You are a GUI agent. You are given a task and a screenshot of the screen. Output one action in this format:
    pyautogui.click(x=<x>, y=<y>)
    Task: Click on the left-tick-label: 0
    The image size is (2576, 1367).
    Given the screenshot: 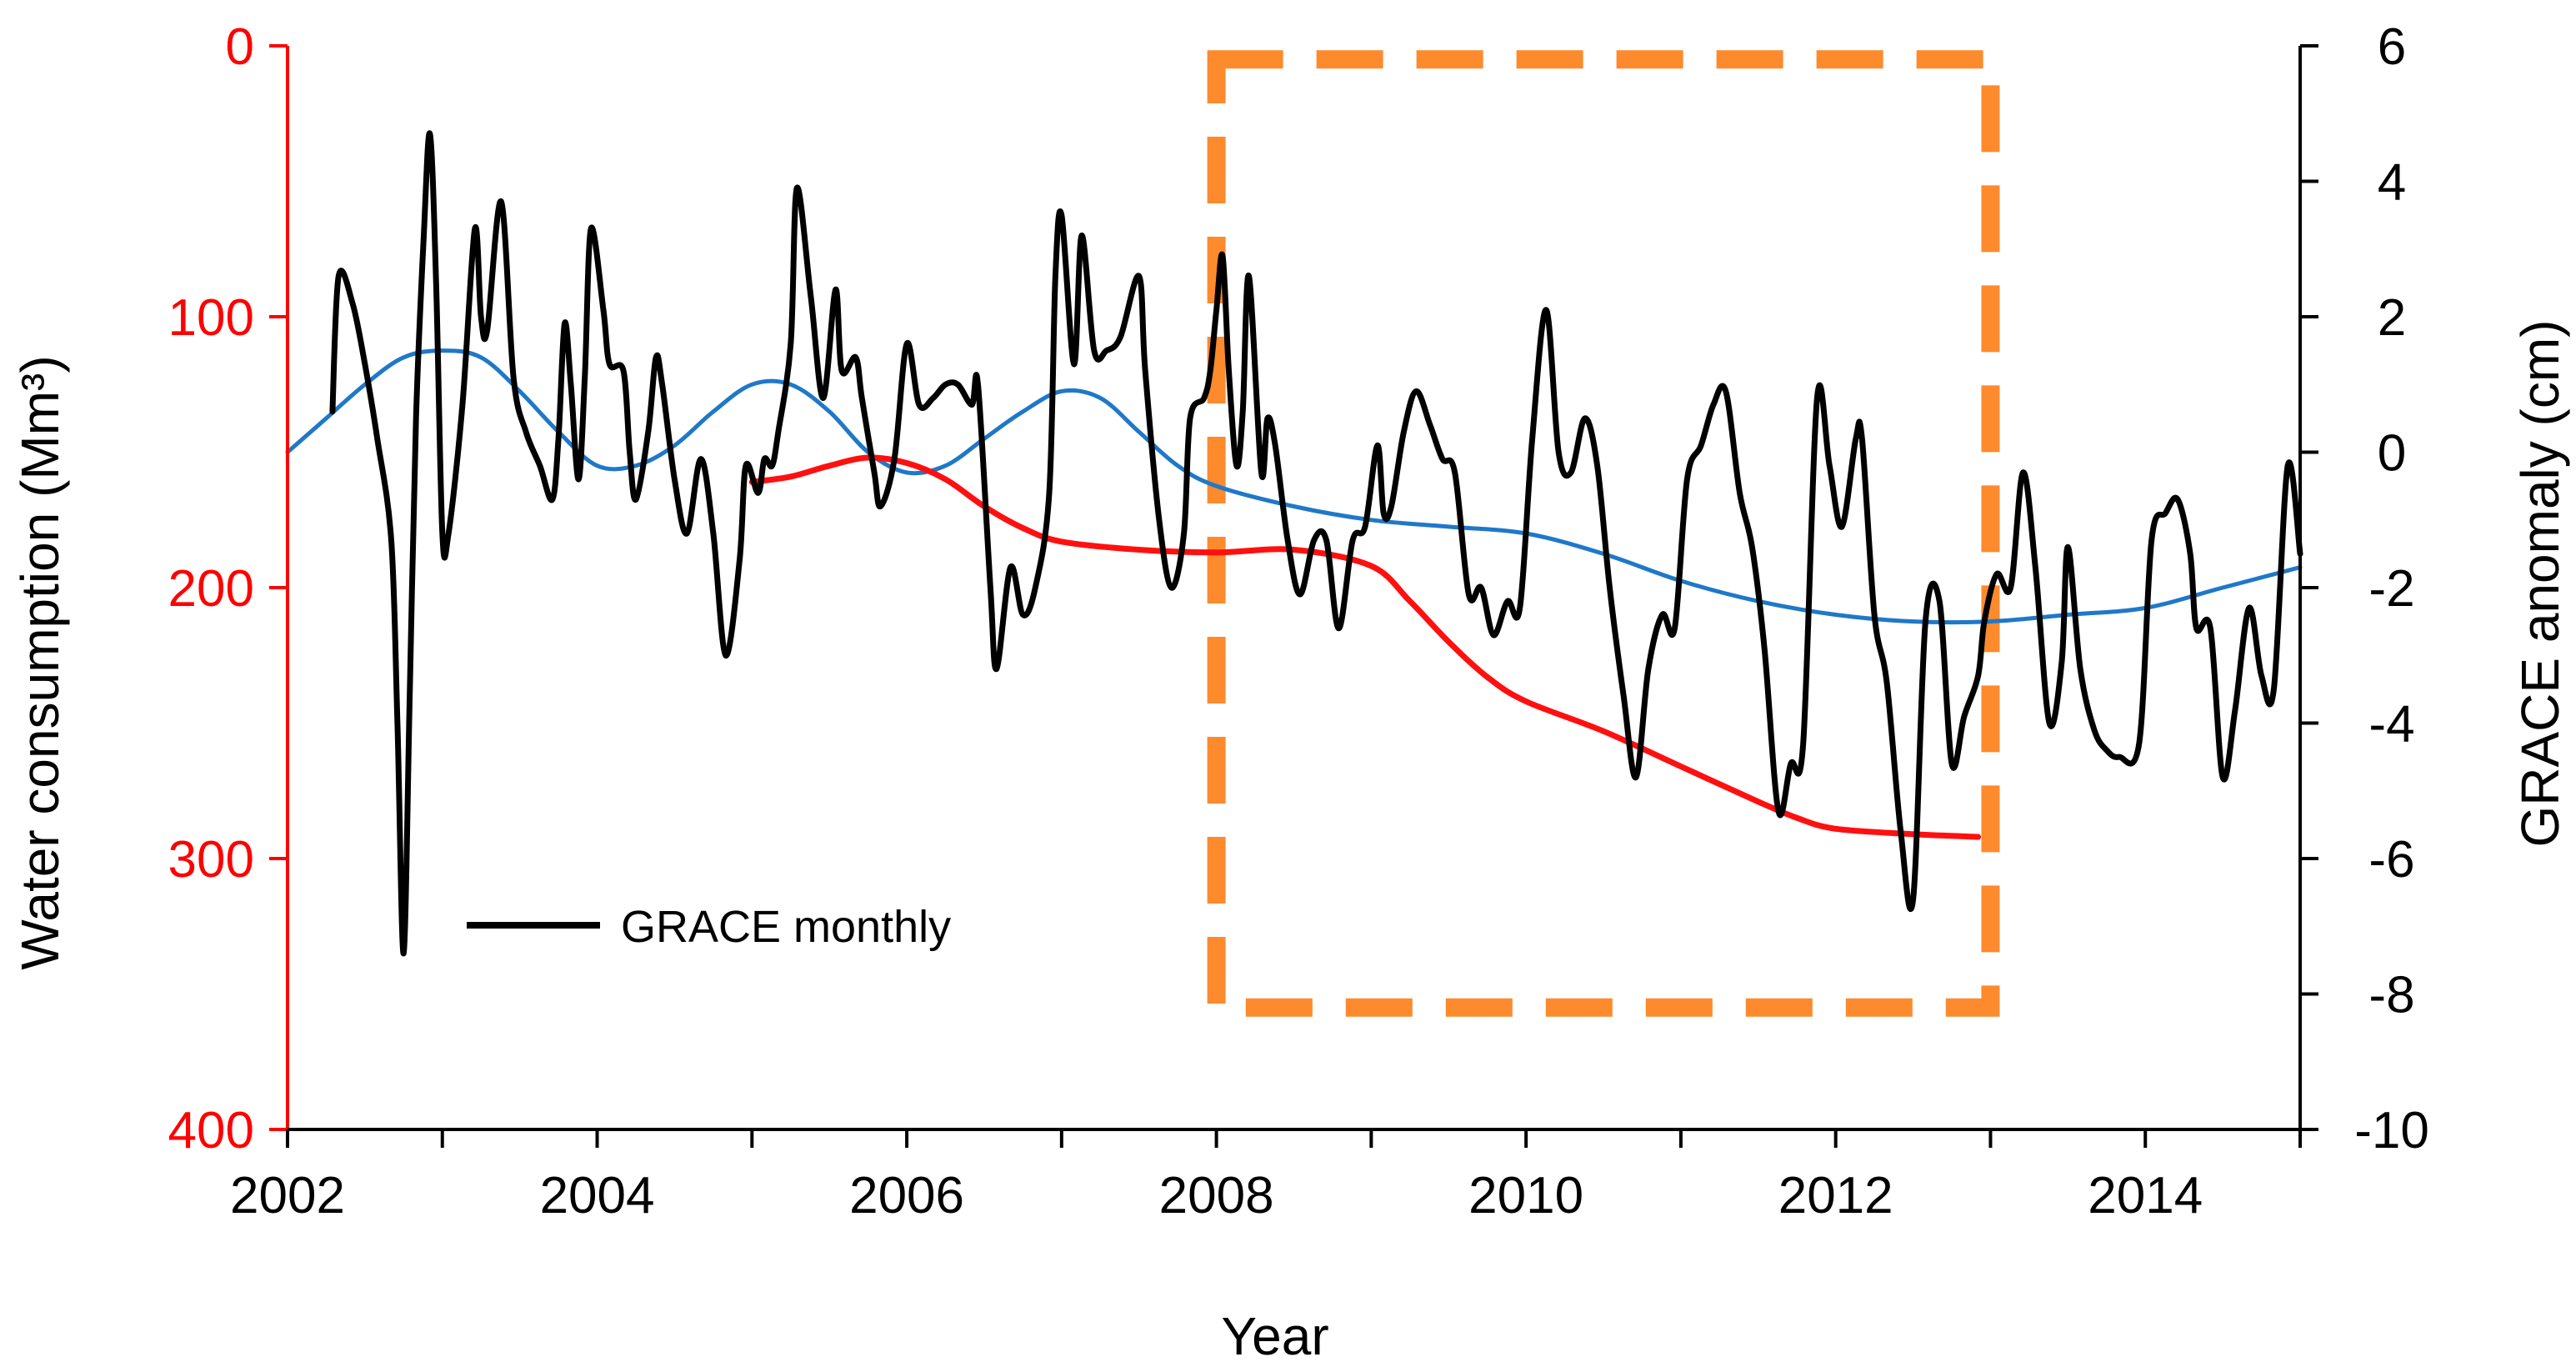 What is the action you would take?
    pyautogui.click(x=240, y=47)
    